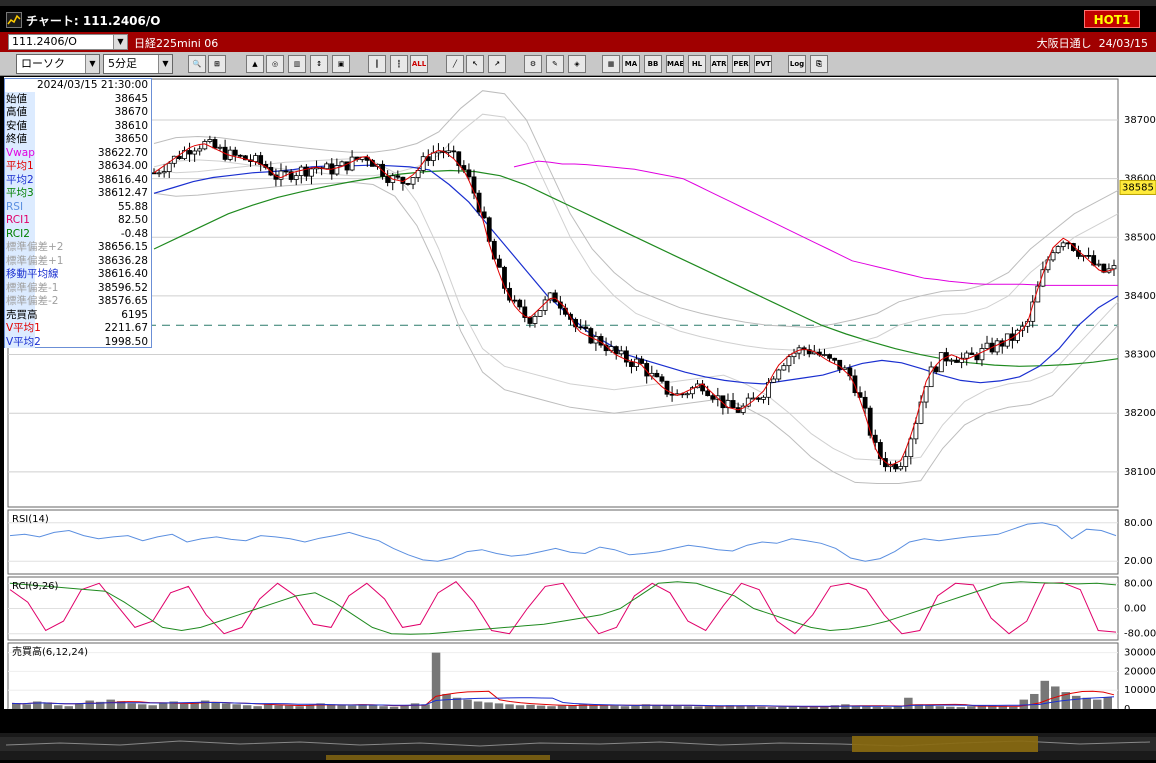 This screenshot has width=1156, height=763. Describe the element at coordinates (138, 64) in the screenshot. I see `interval-select: 5分足 ▼` at that location.